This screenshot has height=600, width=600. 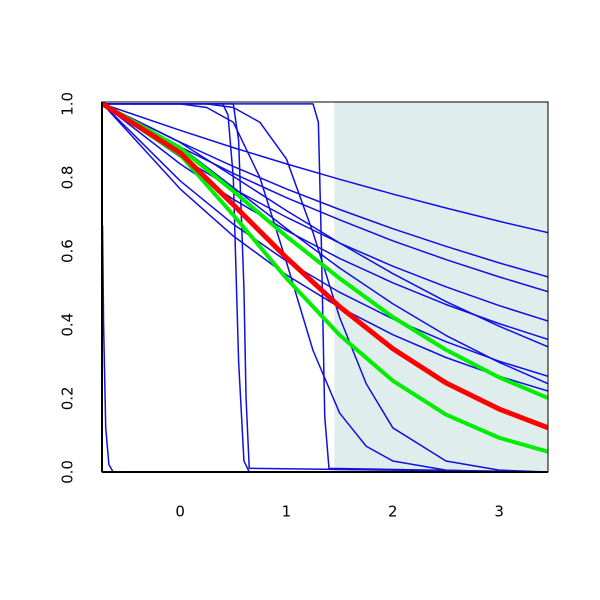 What do you see at coordinates (68, 398) in the screenshot?
I see `y-tick-label: 0.2` at bounding box center [68, 398].